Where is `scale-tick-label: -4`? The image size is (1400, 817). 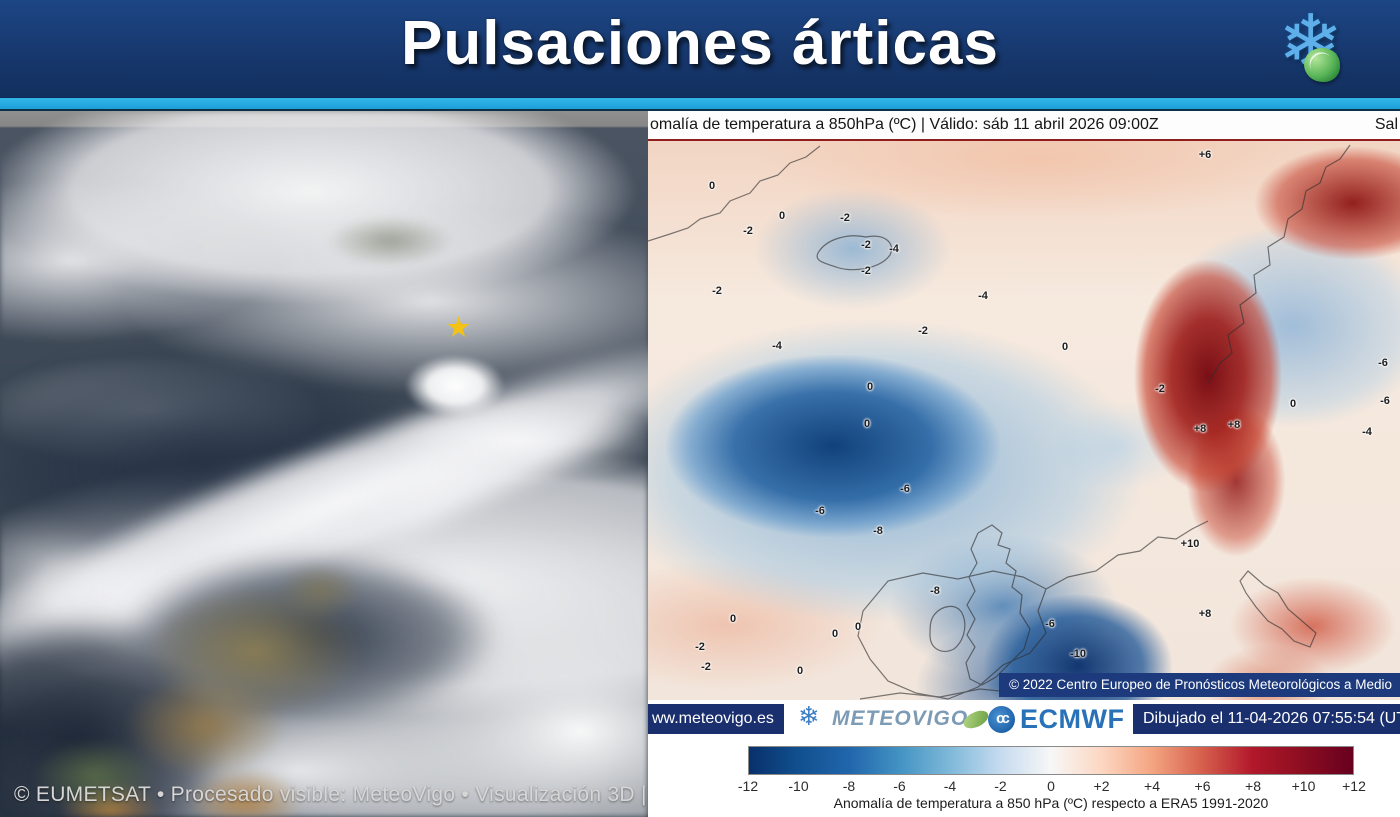 scale-tick-label: -4 is located at coordinates (950, 786).